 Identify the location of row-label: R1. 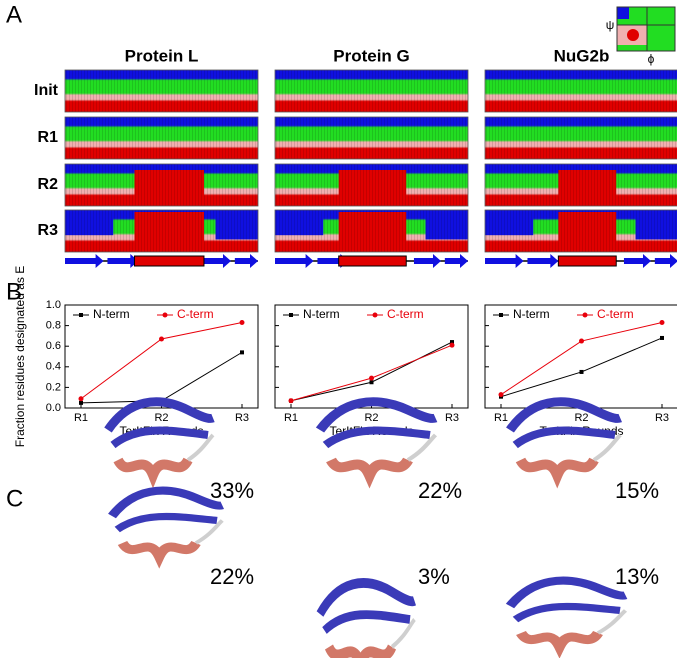
(48, 137).